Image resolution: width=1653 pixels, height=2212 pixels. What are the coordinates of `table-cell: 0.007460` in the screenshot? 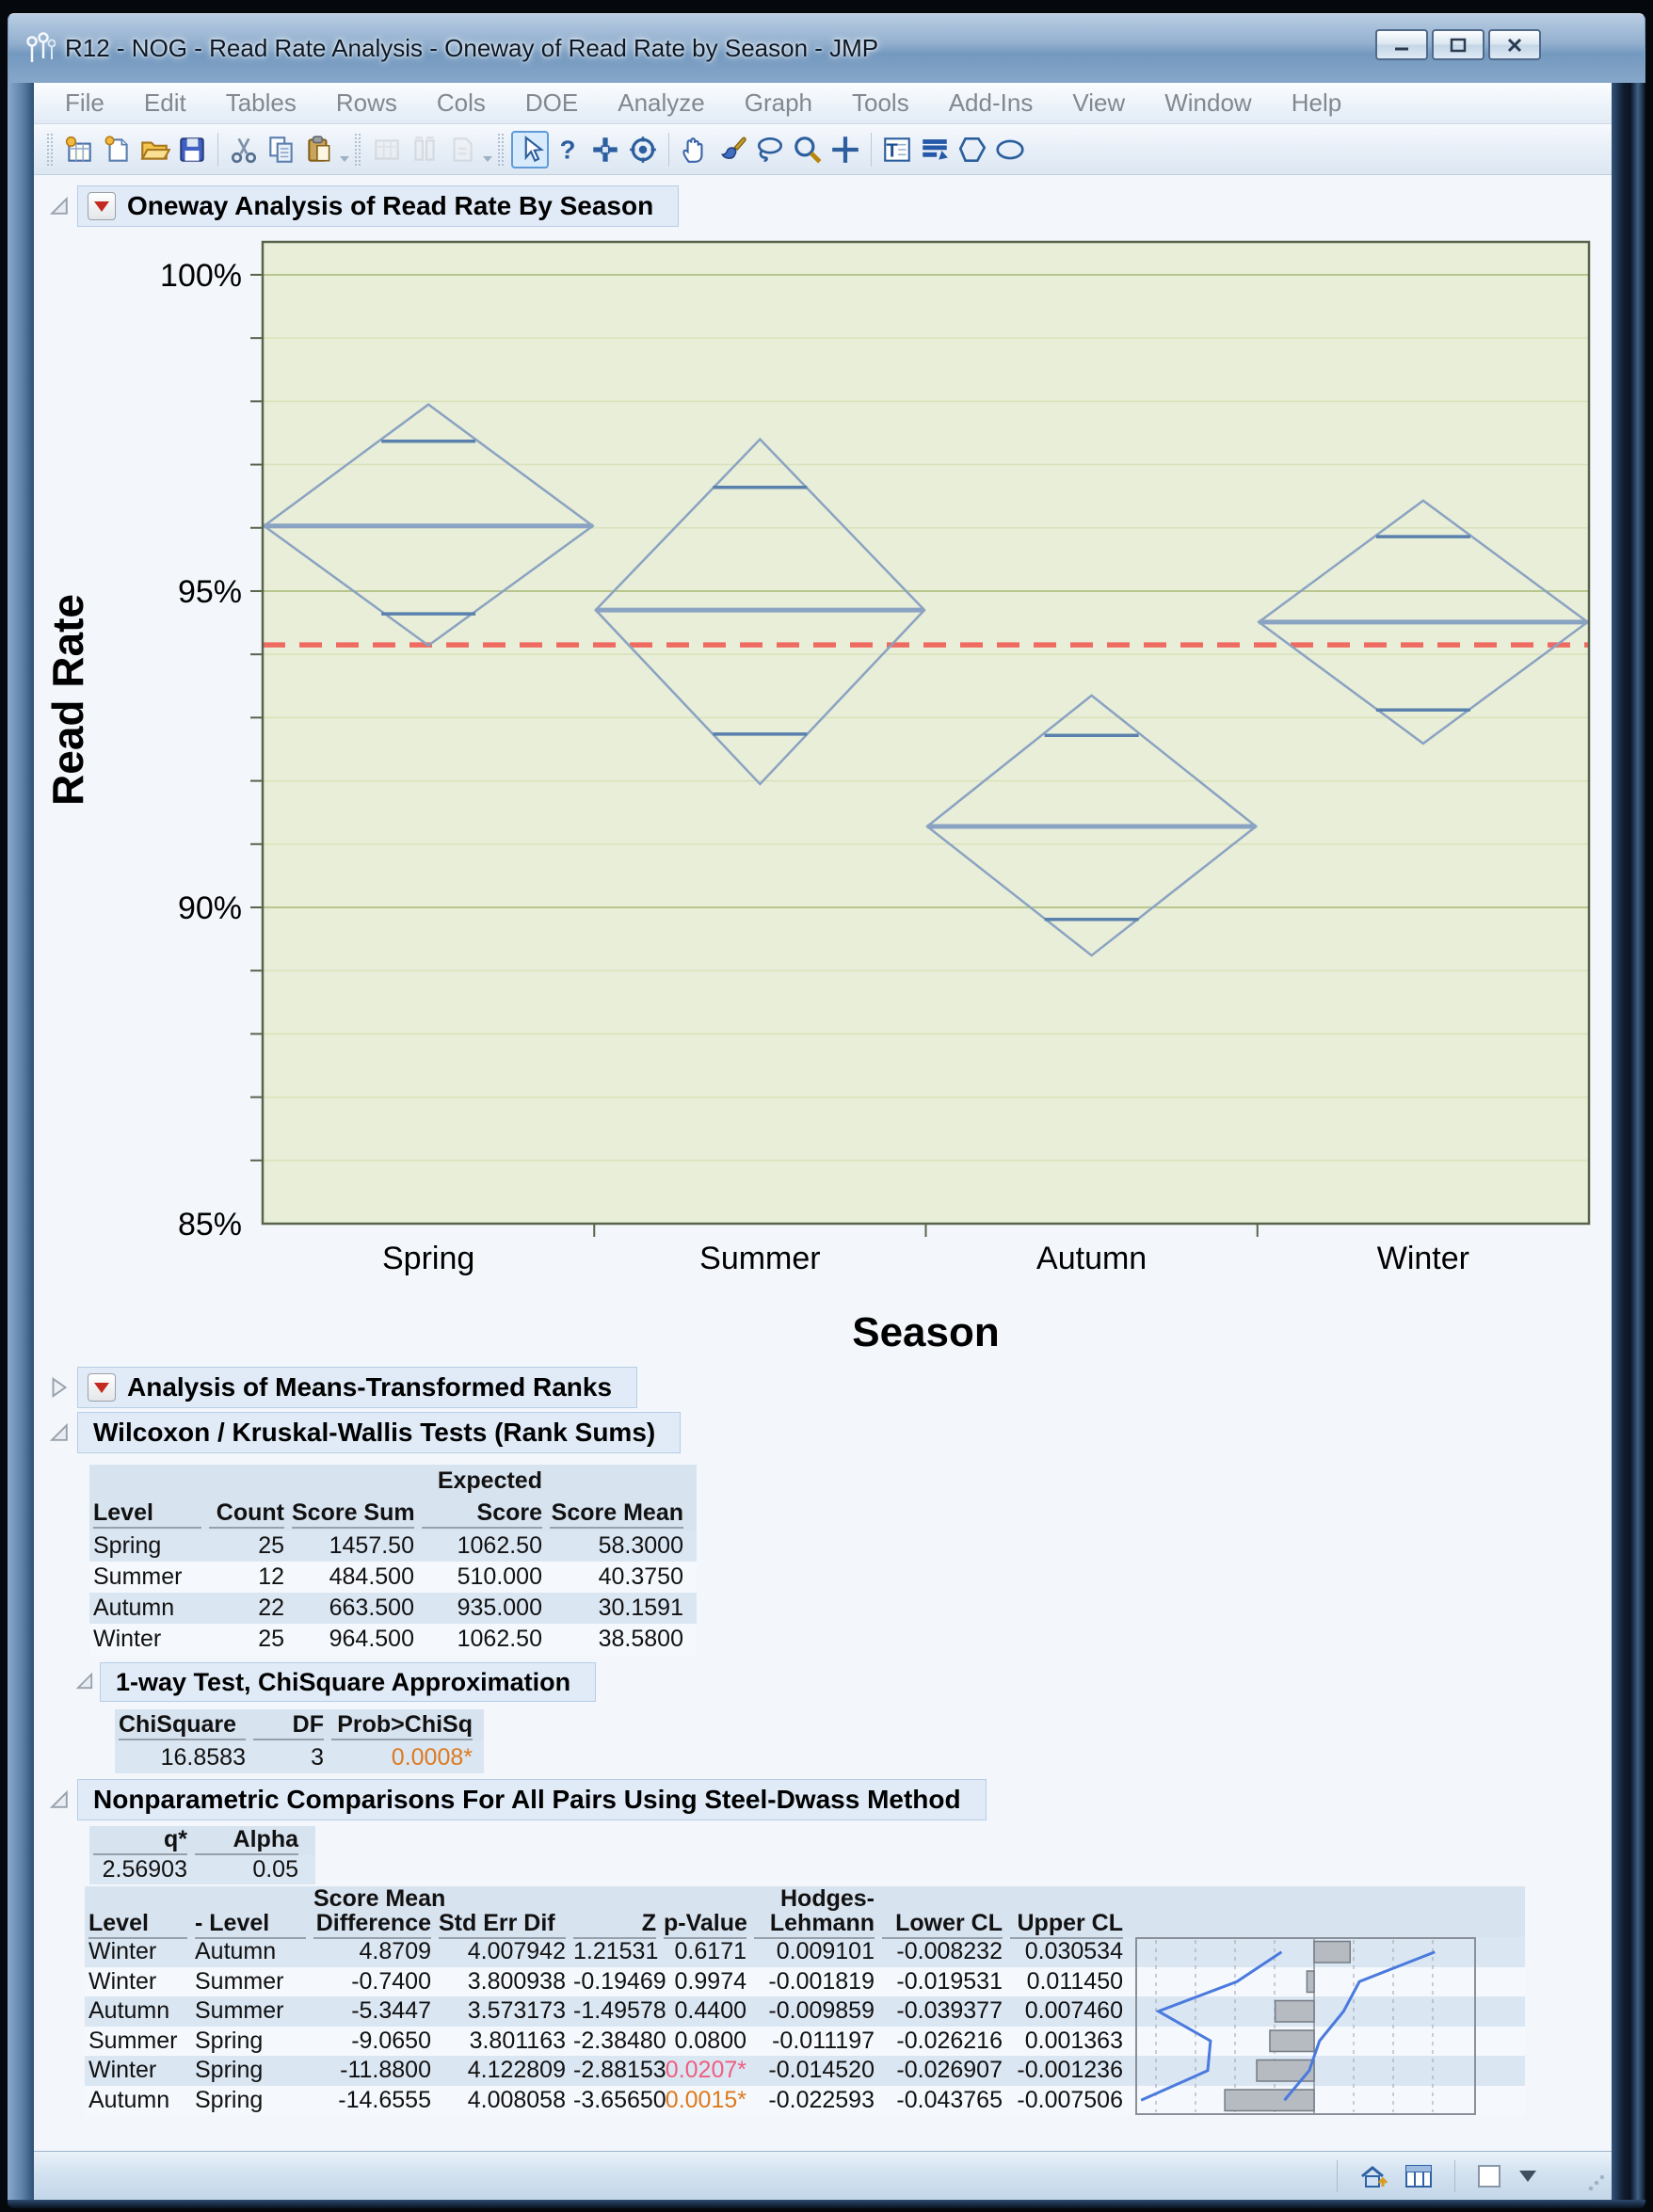 It's located at (1073, 2011).